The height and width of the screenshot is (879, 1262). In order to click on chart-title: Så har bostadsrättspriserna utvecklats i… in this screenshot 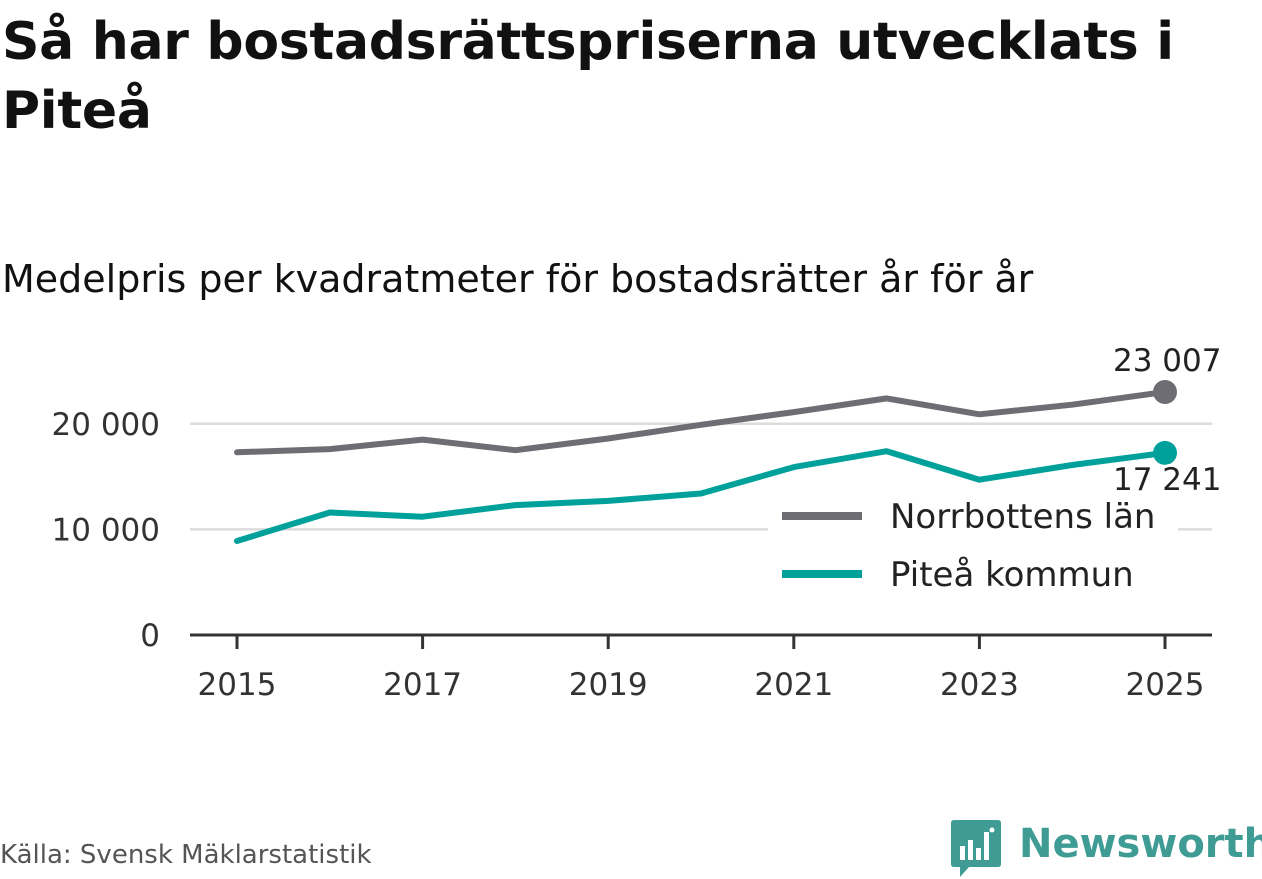, I will do `click(588, 76)`.